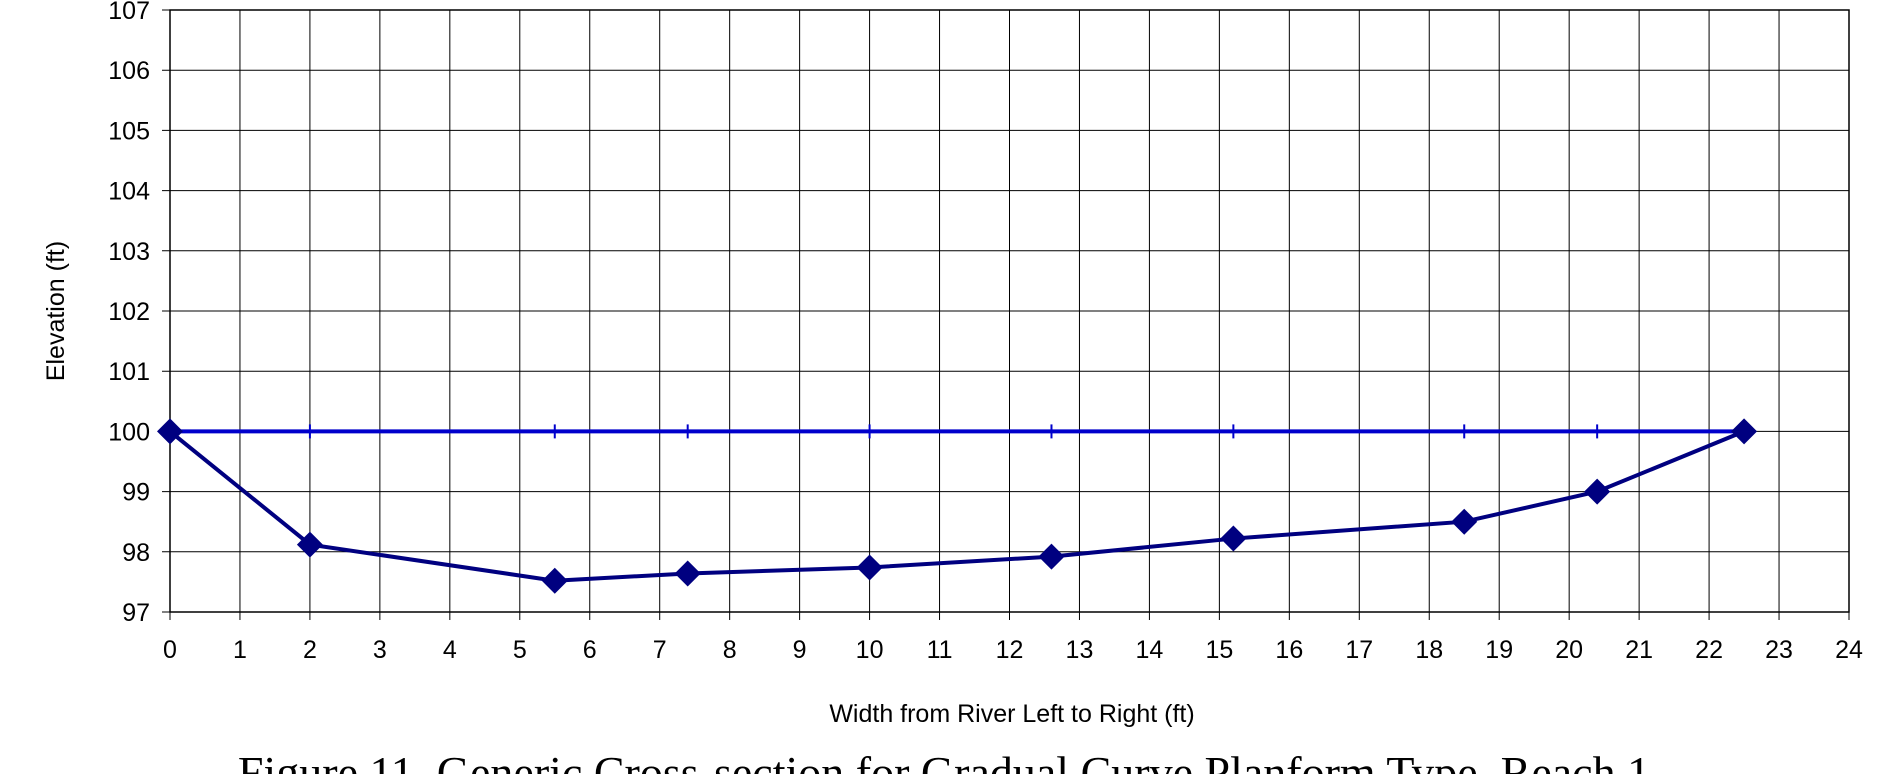  Describe the element at coordinates (1499, 650) in the screenshot. I see `x-tick-label: 19` at that location.